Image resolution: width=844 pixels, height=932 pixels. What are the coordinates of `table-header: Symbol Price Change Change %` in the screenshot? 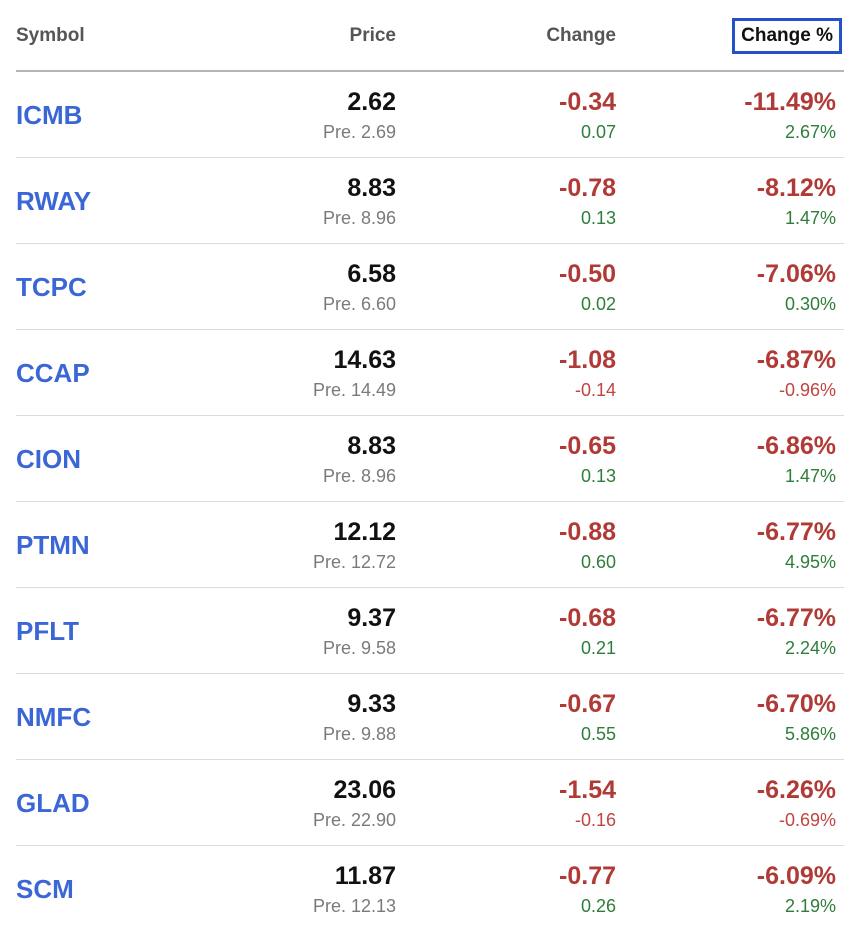 It's located at (430, 36).